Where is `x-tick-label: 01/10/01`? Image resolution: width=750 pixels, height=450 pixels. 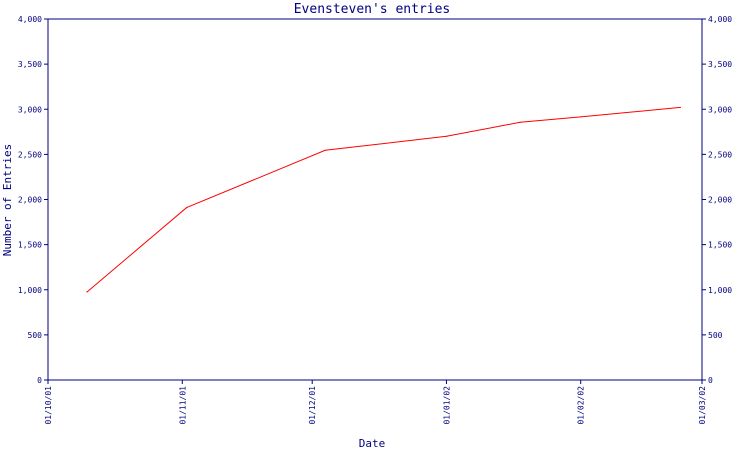
x-tick-label: 01/10/01 is located at coordinates (48, 405).